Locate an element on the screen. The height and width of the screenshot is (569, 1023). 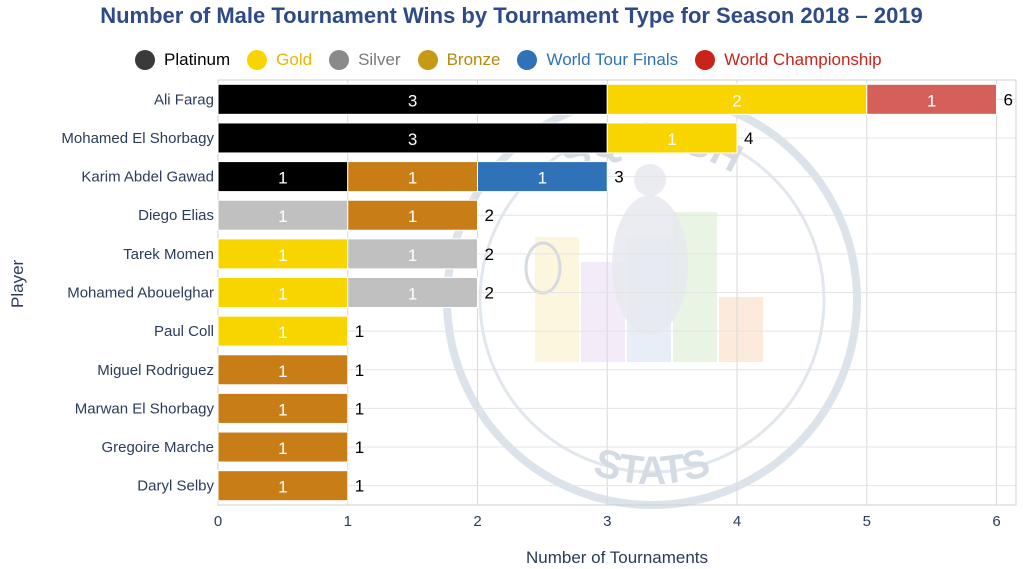
legend-item: Bronze is located at coordinates (459, 60).